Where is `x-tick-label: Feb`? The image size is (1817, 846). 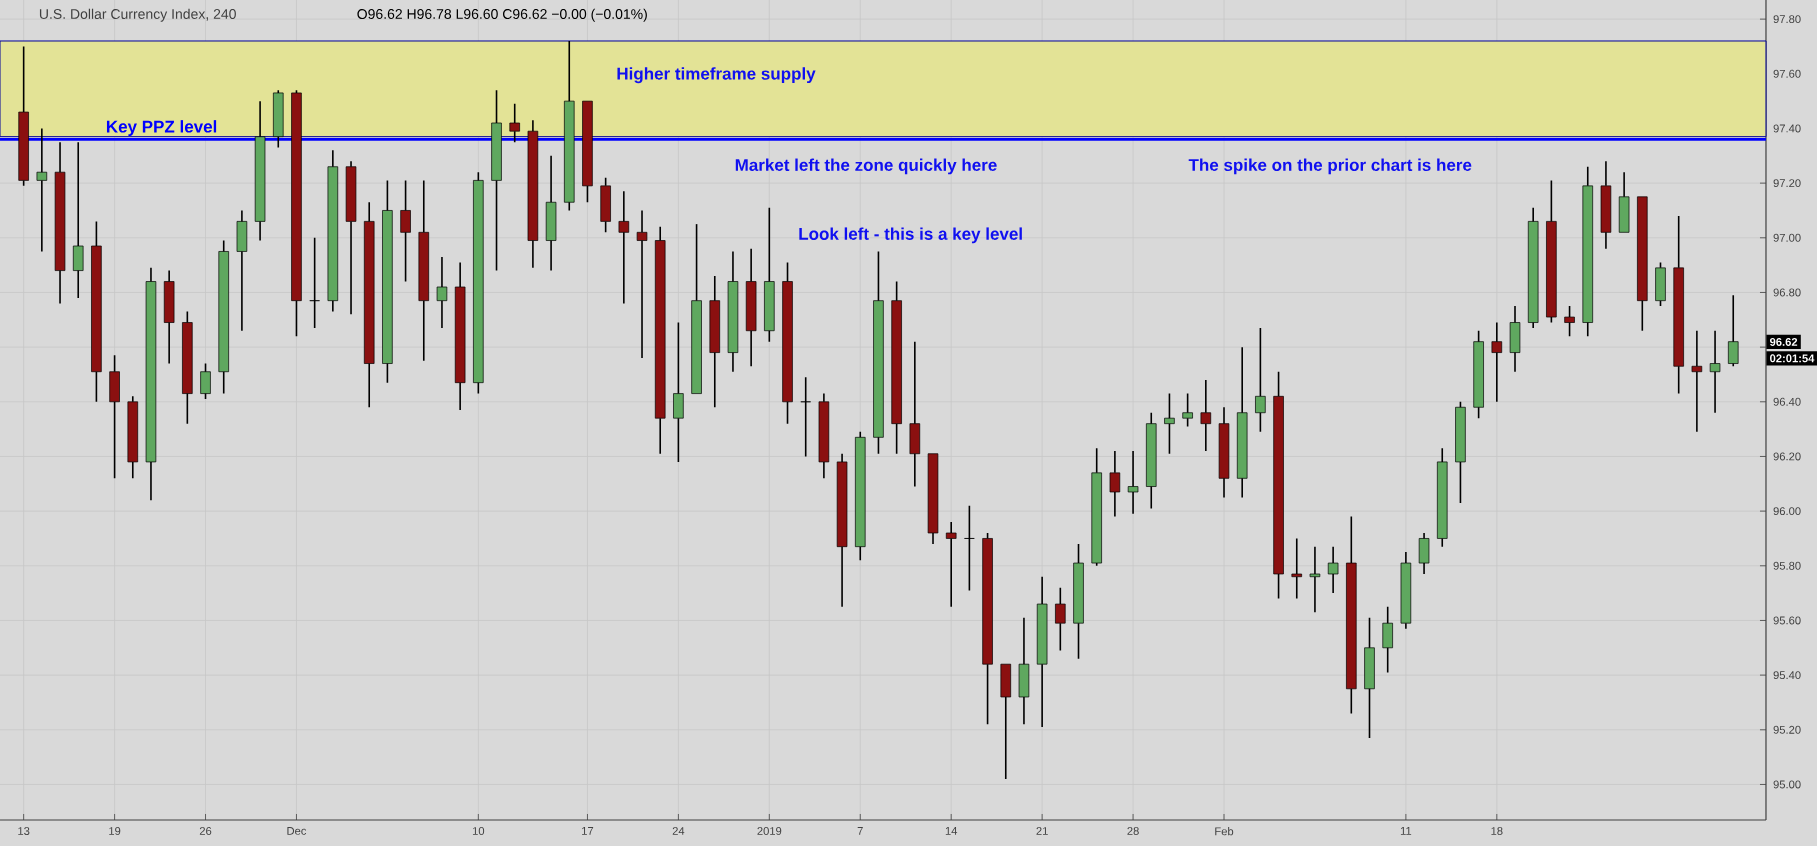 x-tick-label: Feb is located at coordinates (1224, 831).